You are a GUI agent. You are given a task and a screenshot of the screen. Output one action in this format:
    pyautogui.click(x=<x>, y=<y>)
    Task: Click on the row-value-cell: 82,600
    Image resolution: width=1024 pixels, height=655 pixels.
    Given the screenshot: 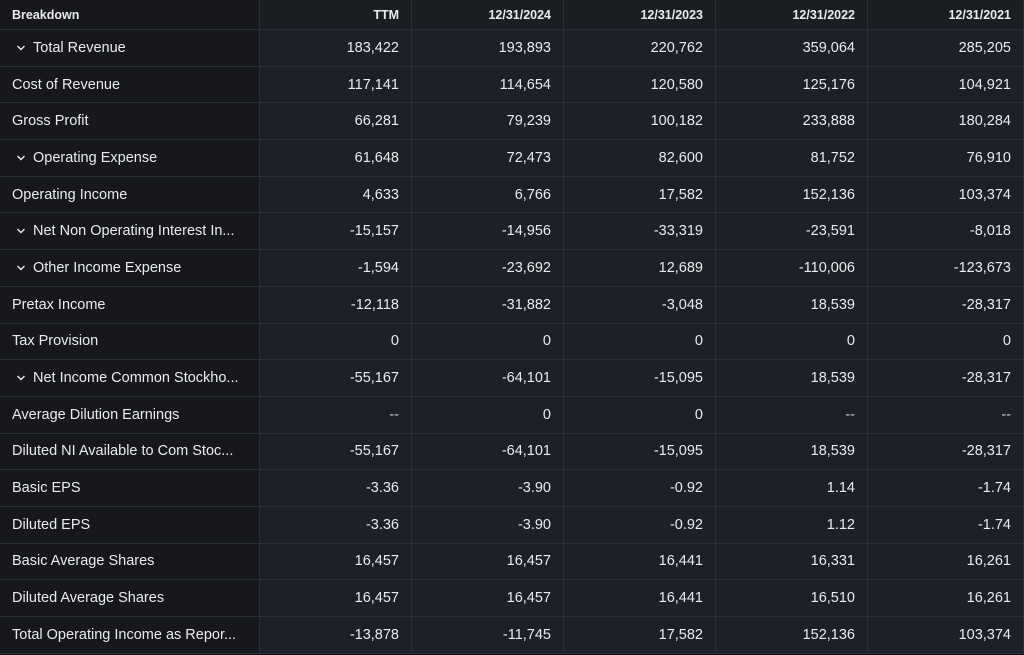 What is the action you would take?
    pyautogui.click(x=640, y=158)
    